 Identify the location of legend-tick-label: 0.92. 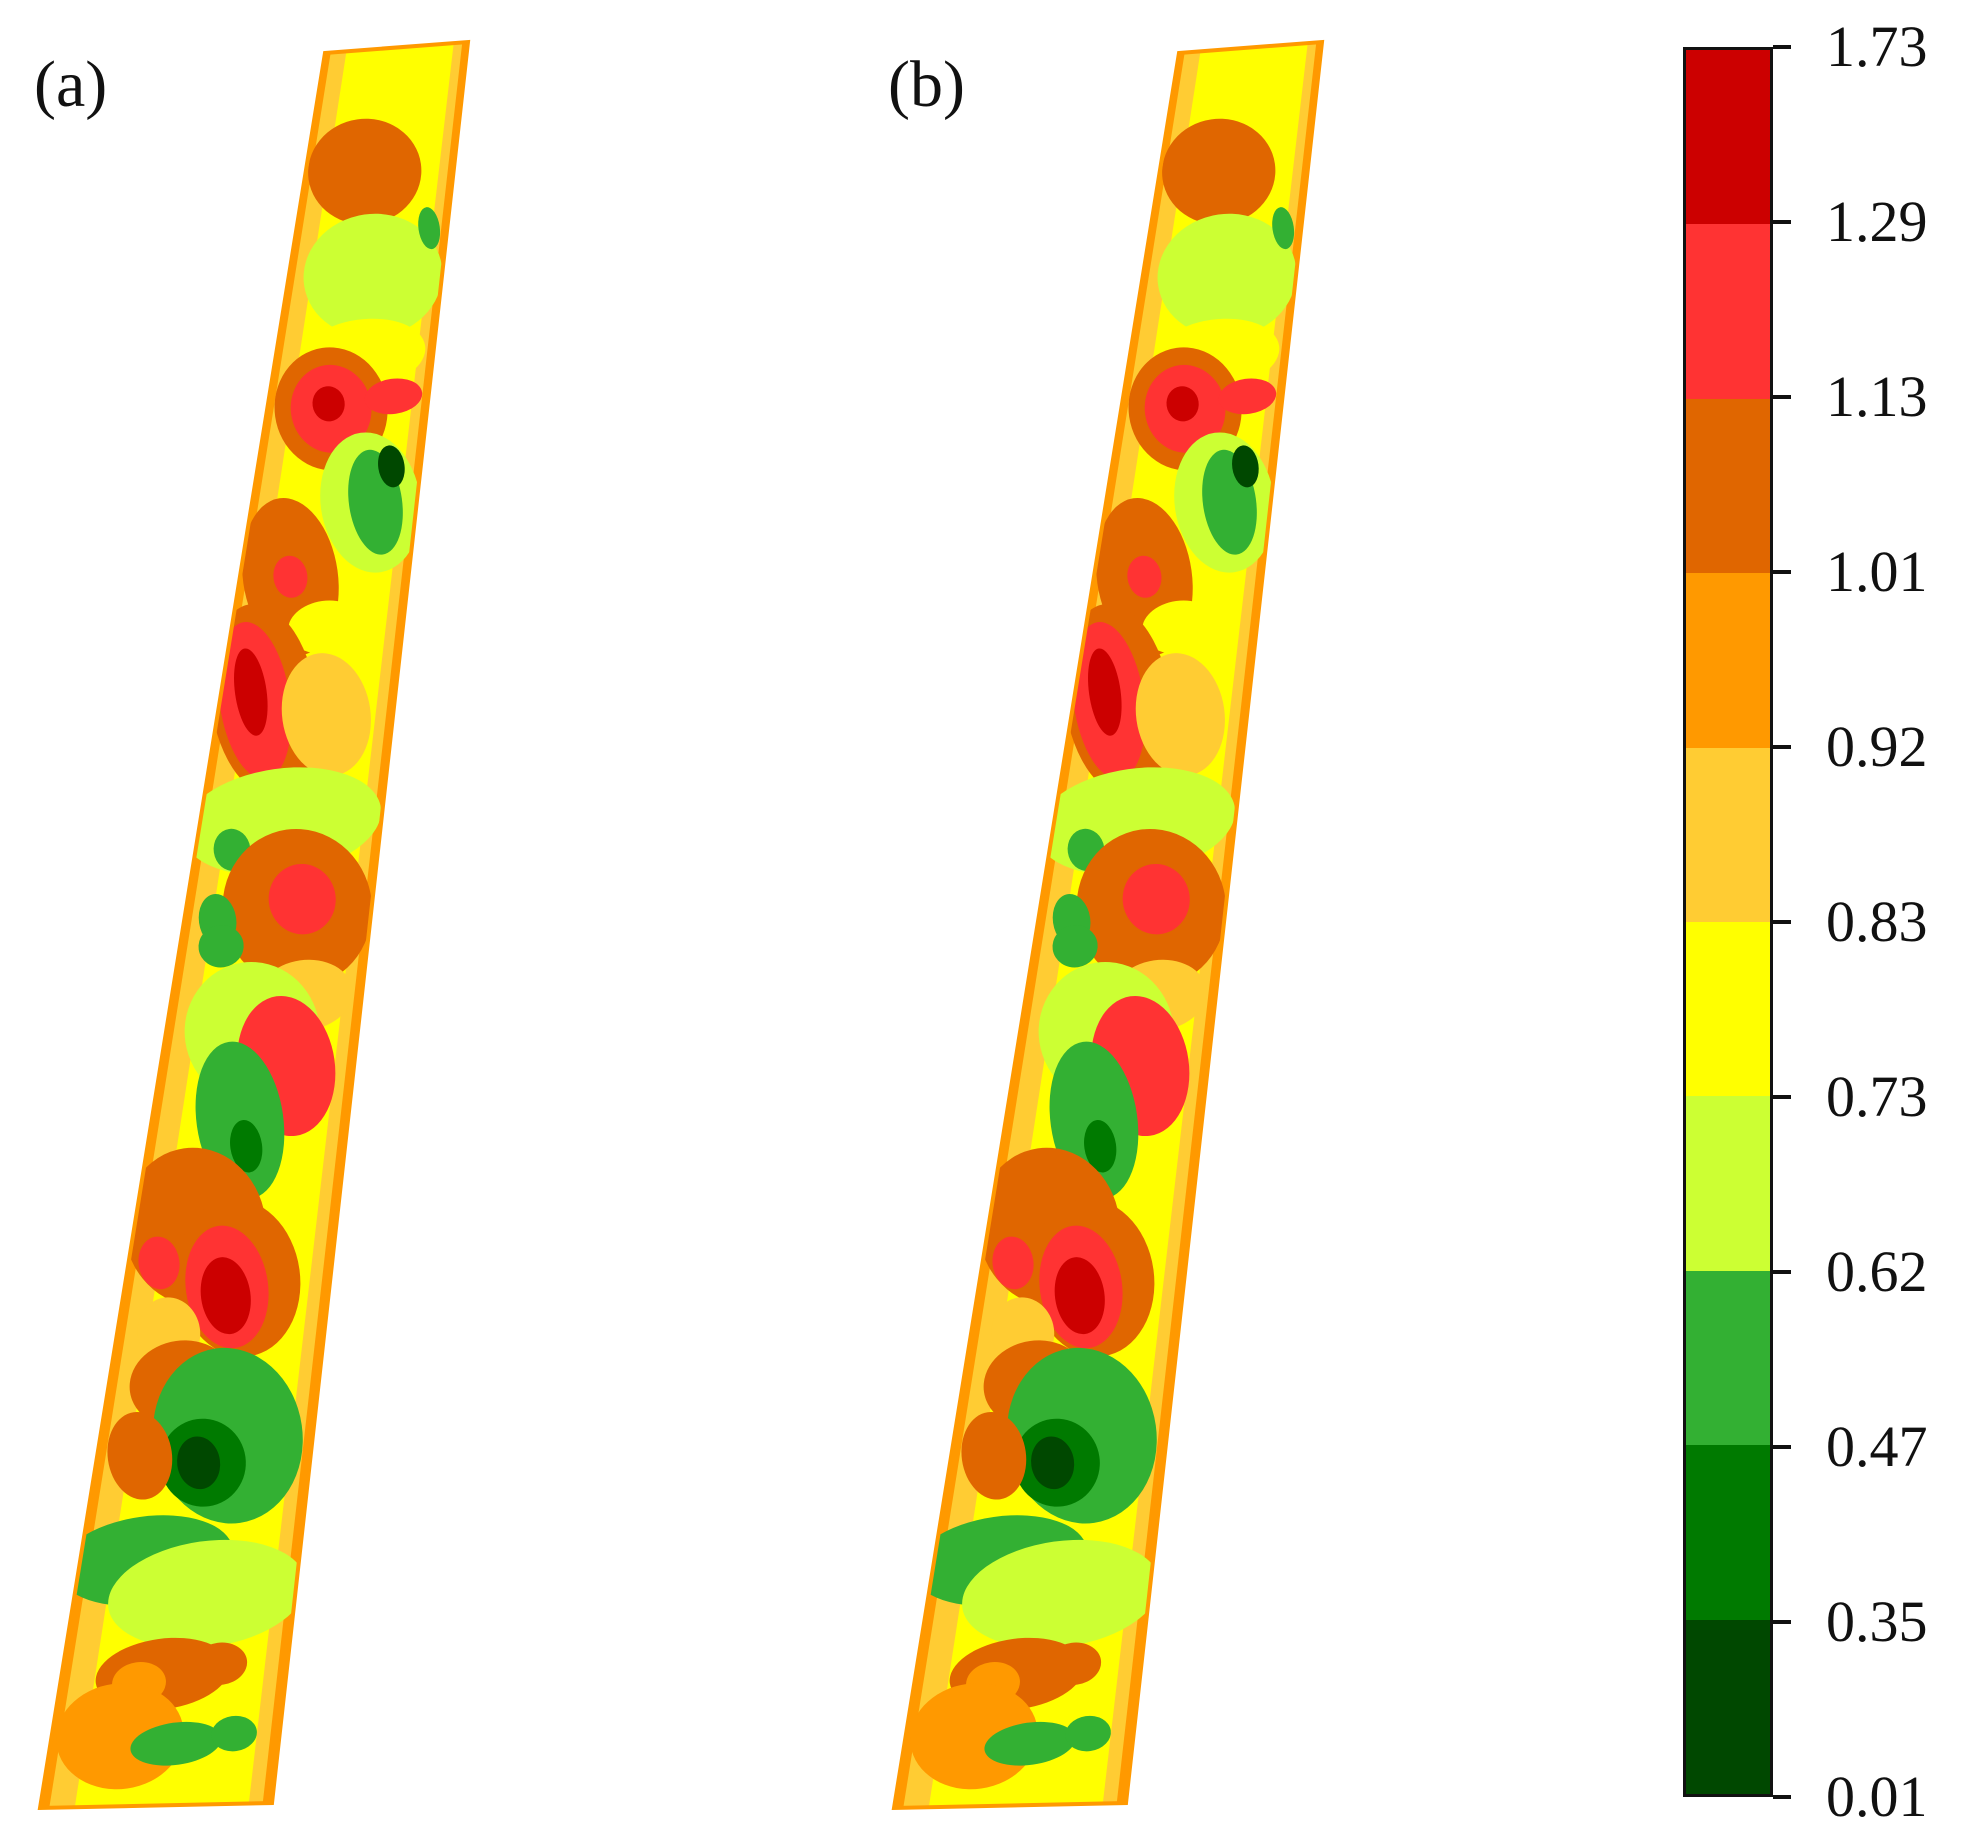
(1877, 746).